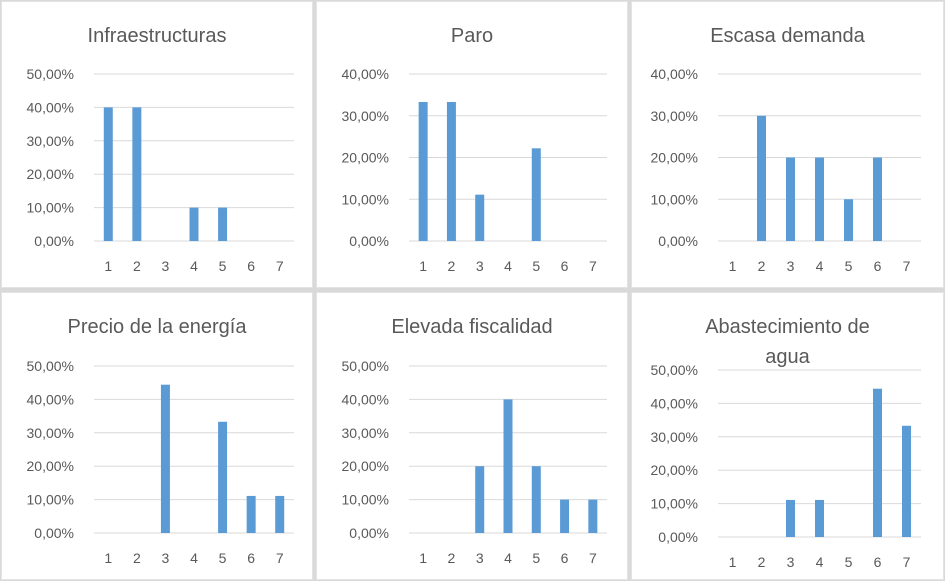 This screenshot has width=945, height=581. I want to click on chart-title: Abastecimiento de, so click(787, 327).